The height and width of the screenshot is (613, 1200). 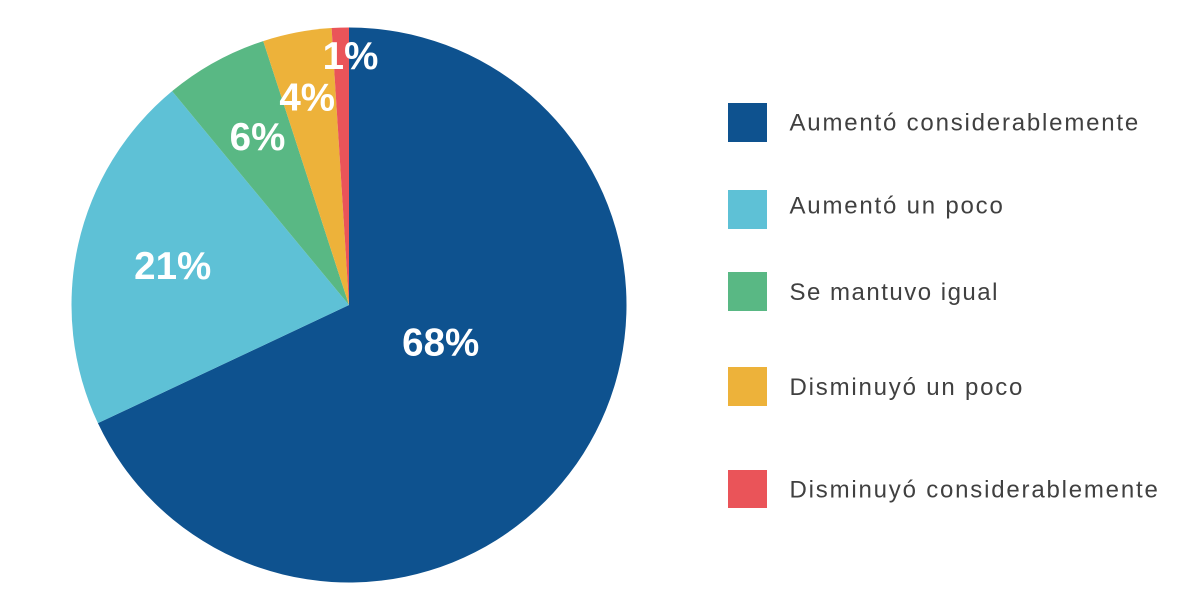 I want to click on svg-text: Aumentó un poco, so click(x=897, y=206).